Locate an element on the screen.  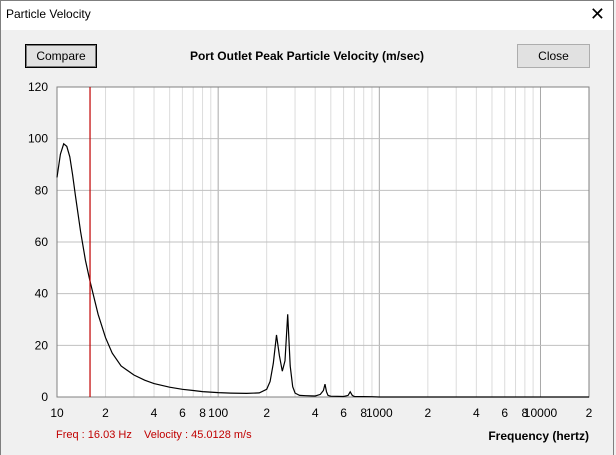
status-frequency: Freq : 16.03 Hz is located at coordinates (94, 435).